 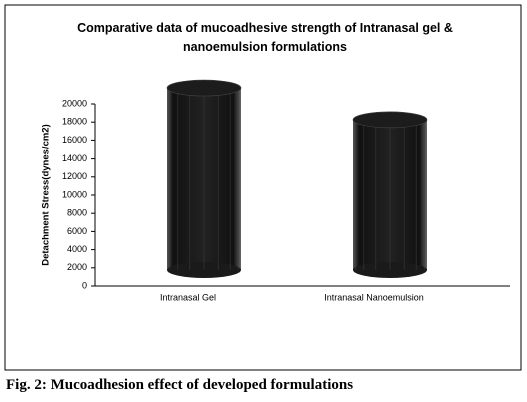 What do you see at coordinates (77, 231) in the screenshot?
I see `y-tick-label: 6000` at bounding box center [77, 231].